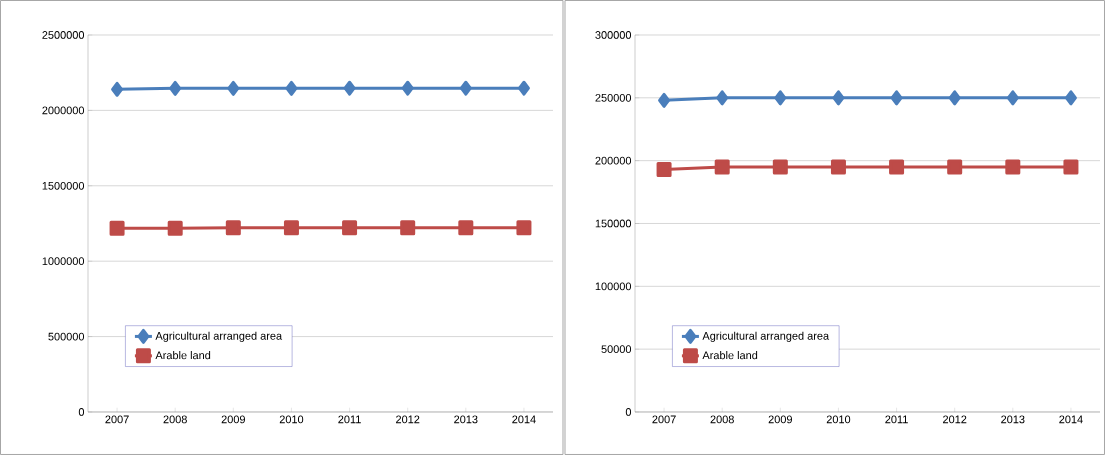 This screenshot has height=455, width=1105. I want to click on y-tick-label: 100000, so click(613, 286).